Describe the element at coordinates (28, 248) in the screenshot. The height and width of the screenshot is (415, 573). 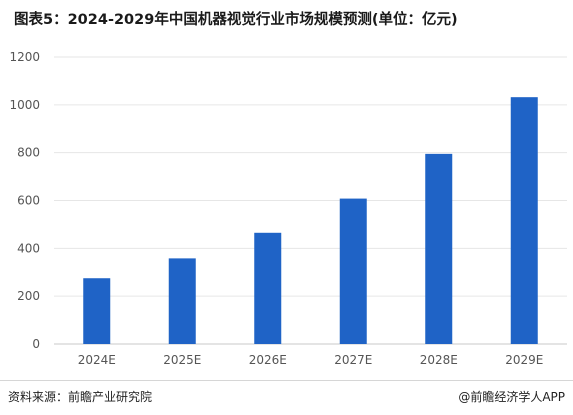
I see `y-tick-label: 400` at that location.